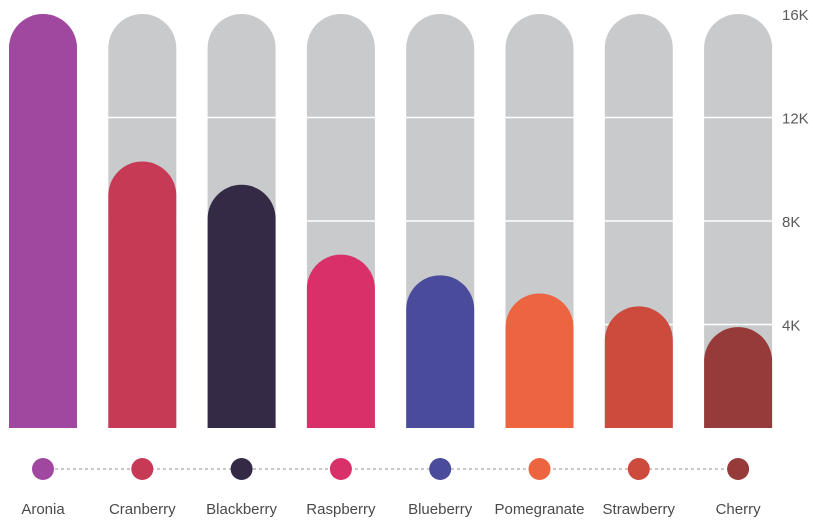 Image resolution: width=813 pixels, height=522 pixels. I want to click on y-axis-ticks: 4K 8K 12K 16K, so click(795, 171).